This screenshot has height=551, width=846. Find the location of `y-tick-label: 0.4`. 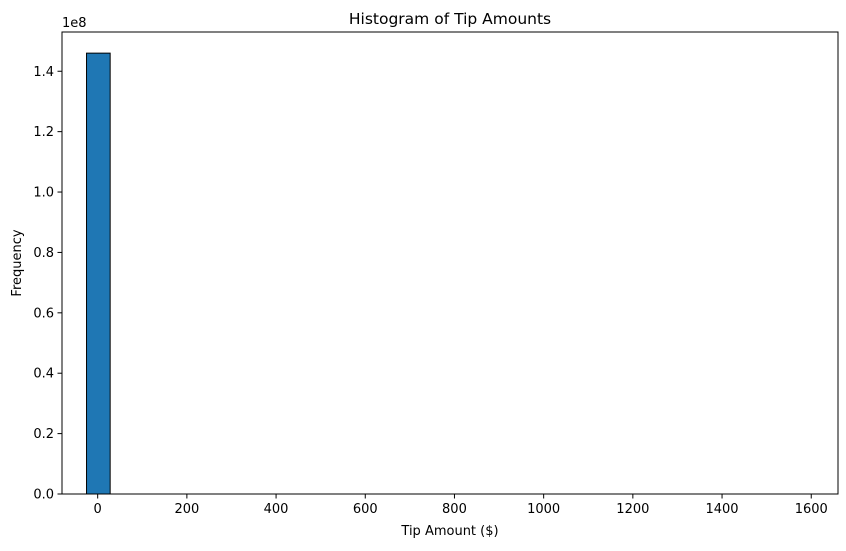

y-tick-label: 0.4 is located at coordinates (43, 374).